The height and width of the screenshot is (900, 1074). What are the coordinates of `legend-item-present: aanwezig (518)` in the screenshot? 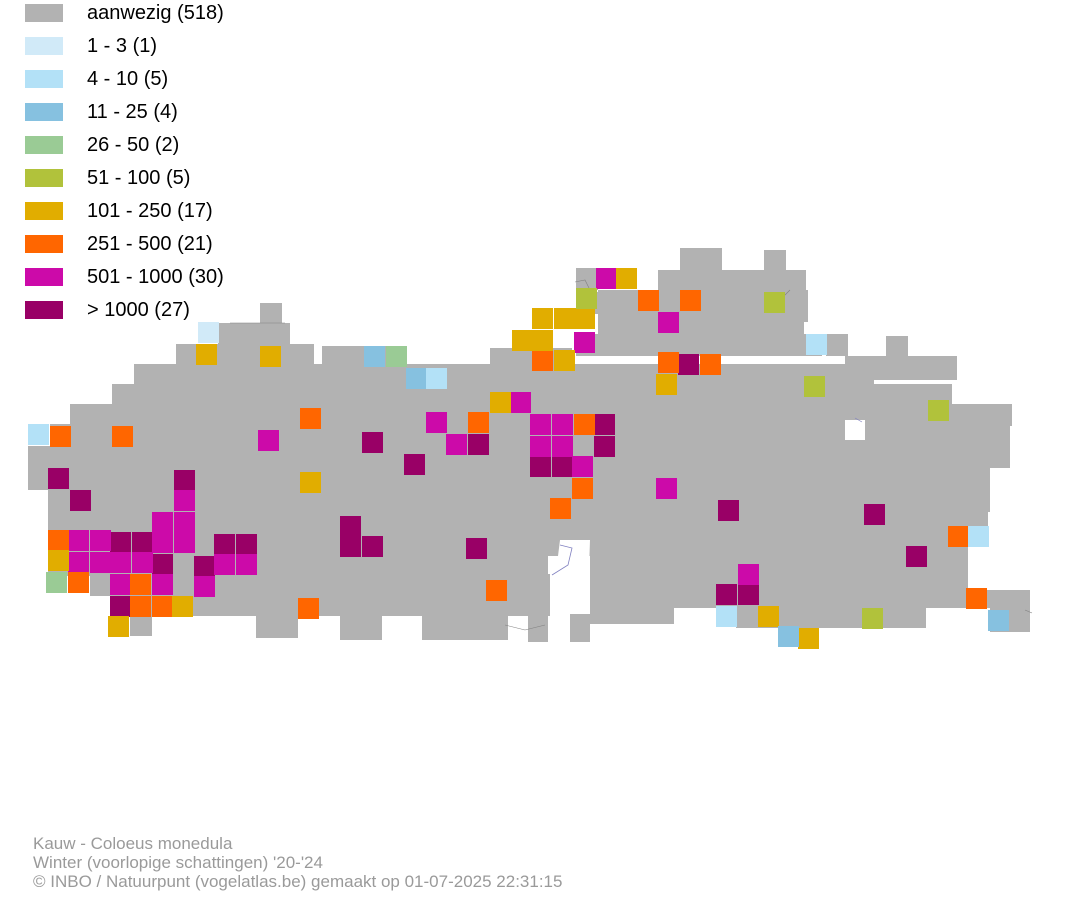 It's located at (175, 13).